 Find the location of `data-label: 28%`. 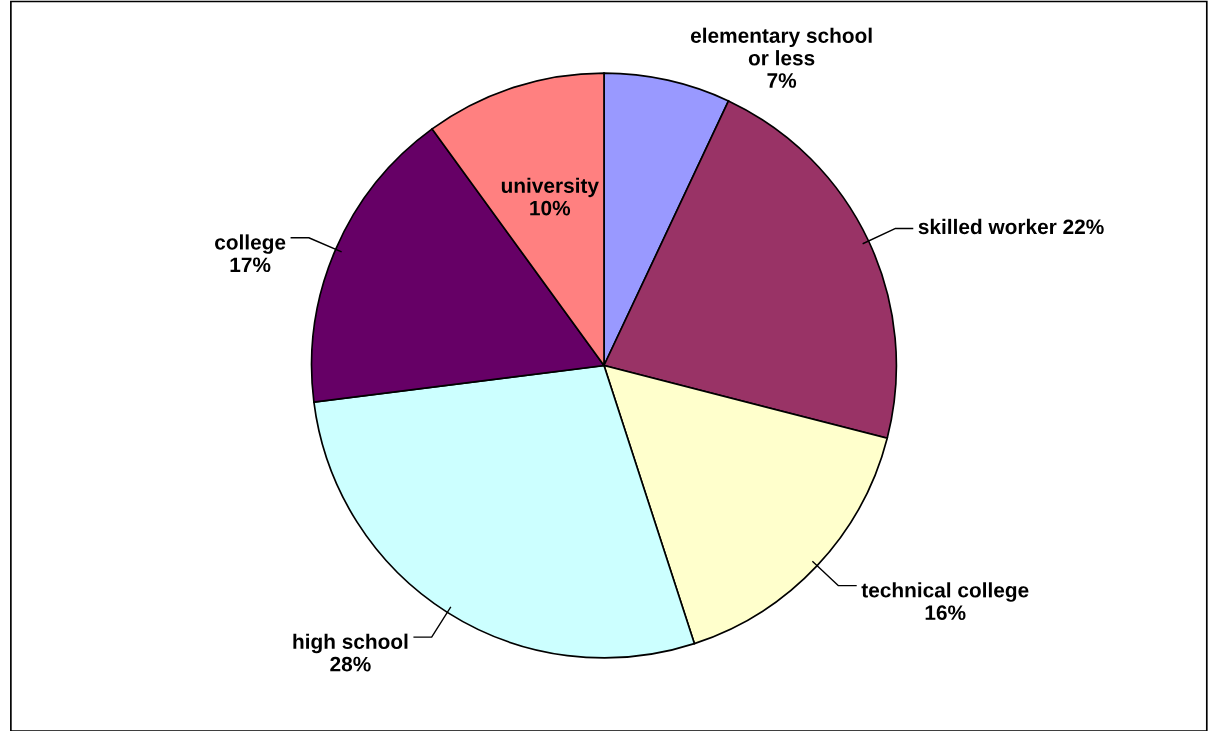

data-label: 28% is located at coordinates (350, 664).